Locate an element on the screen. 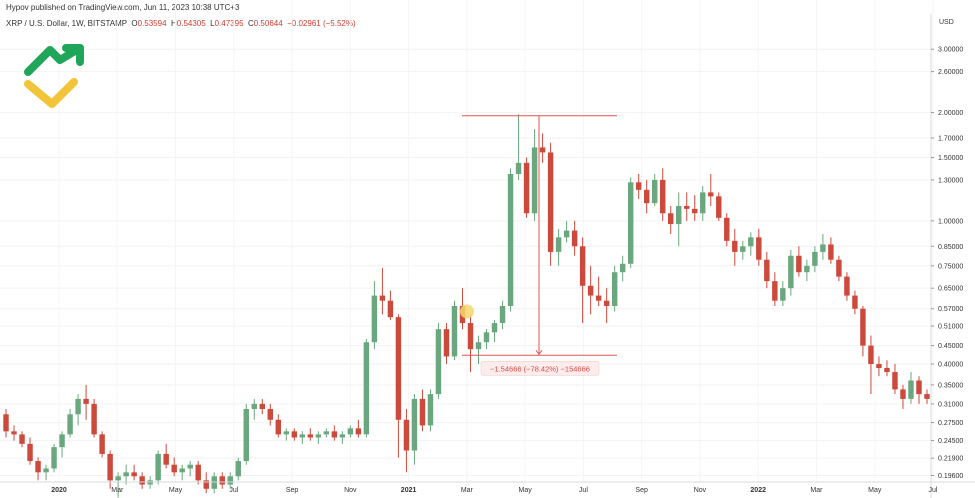  time-tick-label: 2020 is located at coordinates (59, 490).